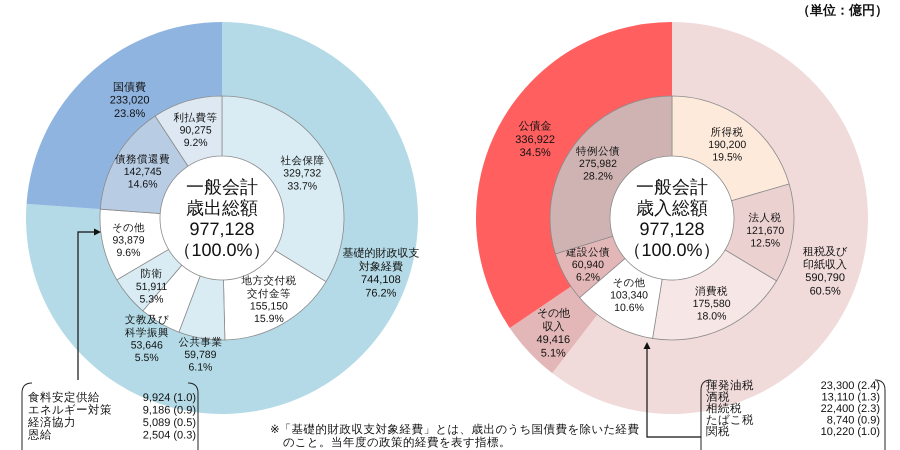  What do you see at coordinates (842, 10) in the screenshot?
I see `text: （単位：億円）` at bounding box center [842, 10].